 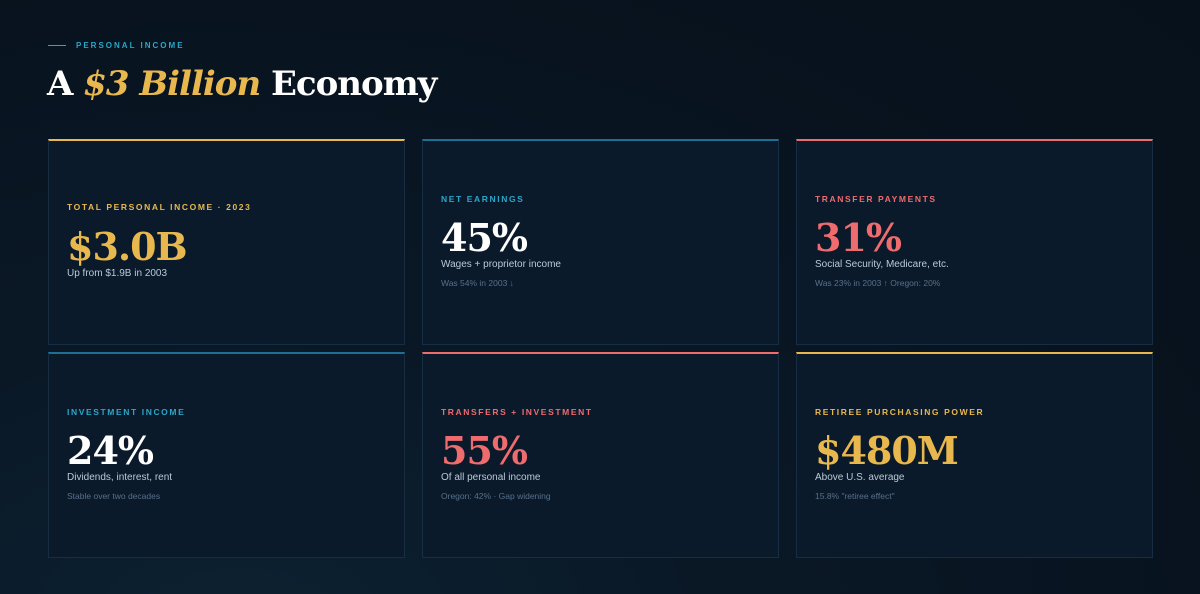 I want to click on stat-label: NET EARNINGS, so click(x=483, y=199).